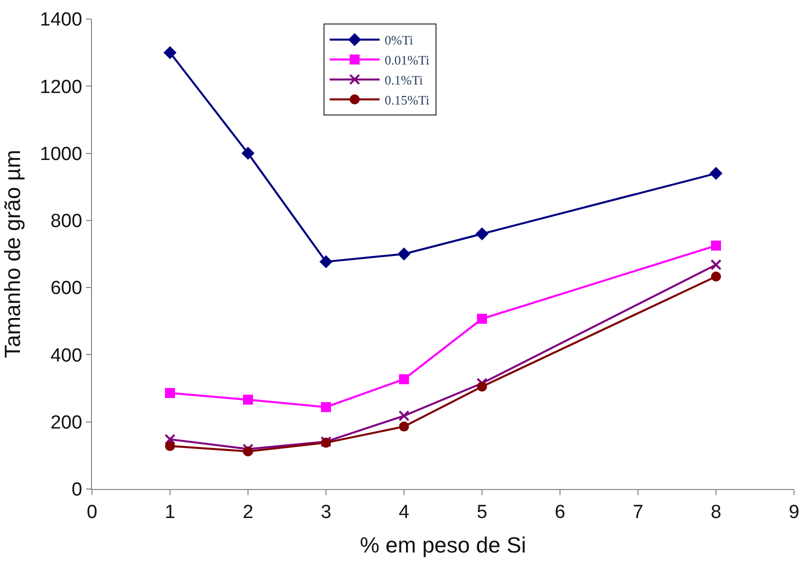 The width and height of the screenshot is (809, 563). Describe the element at coordinates (66, 355) in the screenshot. I see `y-tick-label: 400` at that location.